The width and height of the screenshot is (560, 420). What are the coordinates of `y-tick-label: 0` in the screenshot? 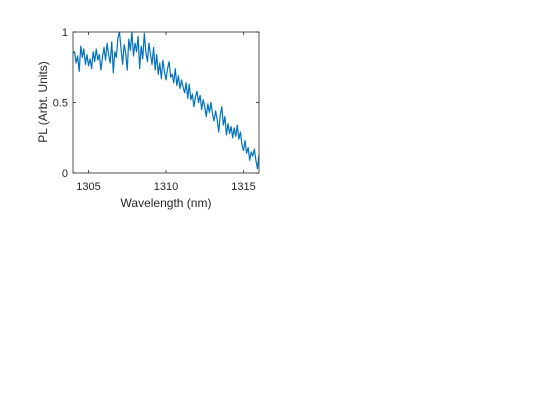 It's located at (65, 174).